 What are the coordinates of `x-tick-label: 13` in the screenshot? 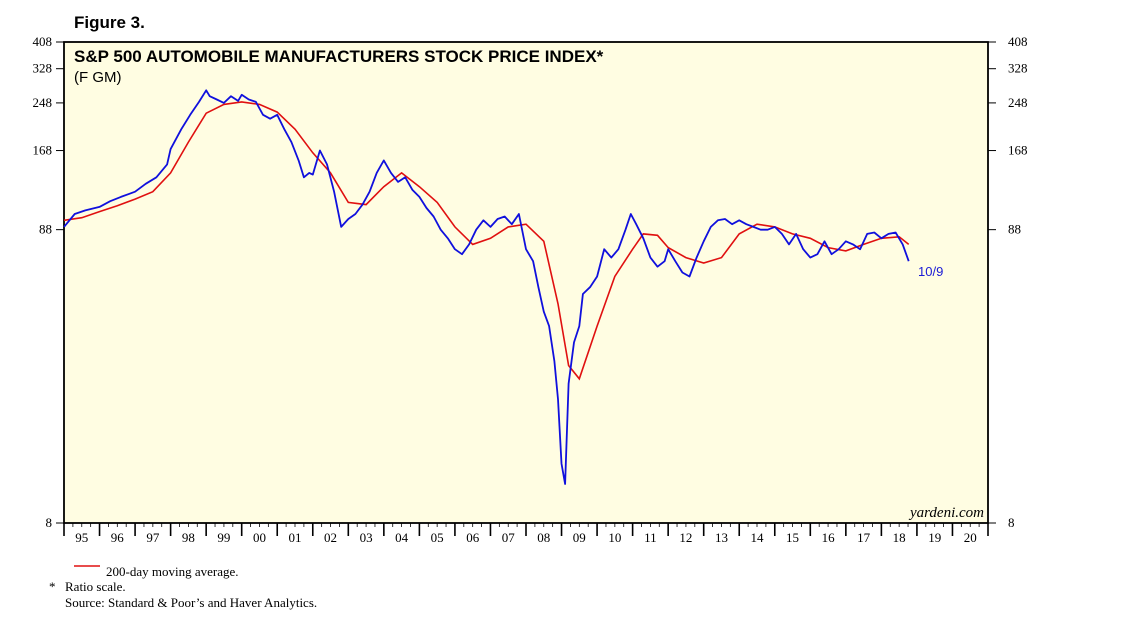 It's located at (721, 537).